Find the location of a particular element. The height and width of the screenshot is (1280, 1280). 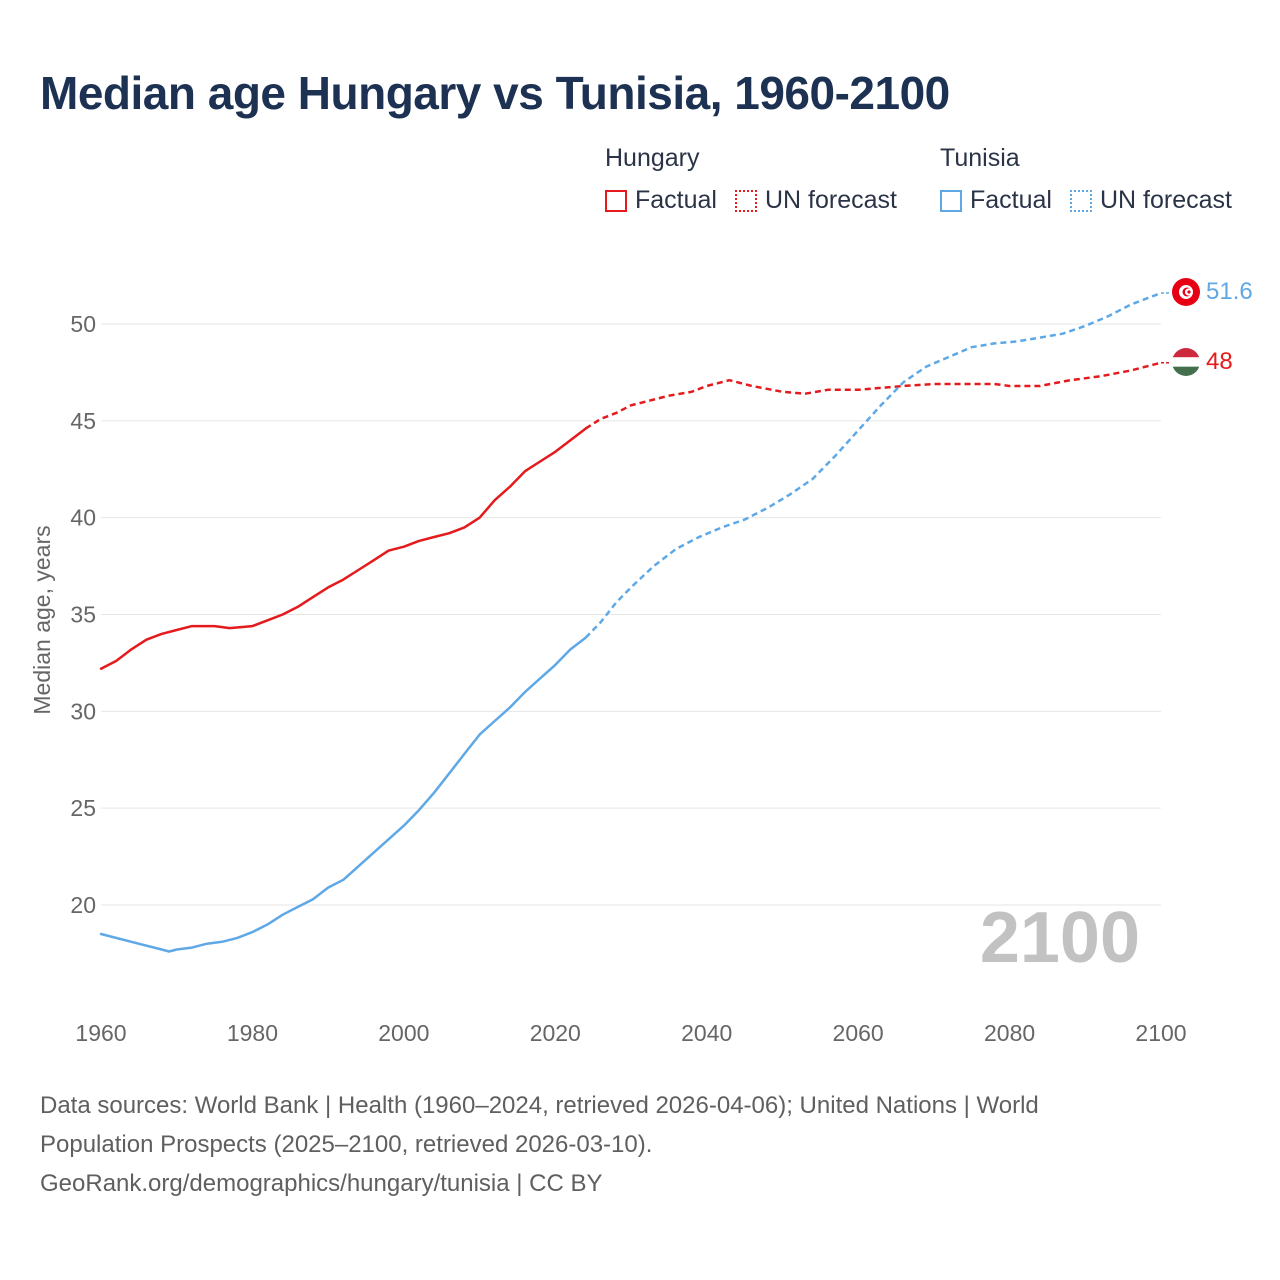

y-tick-label-45: 45 is located at coordinates (83, 421).